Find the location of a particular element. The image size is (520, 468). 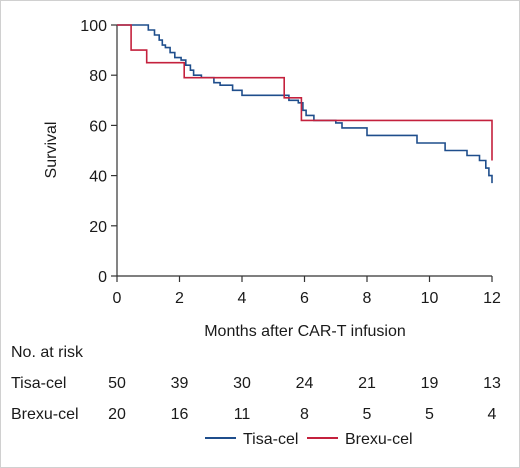

risk-count: 4 is located at coordinates (492, 414).